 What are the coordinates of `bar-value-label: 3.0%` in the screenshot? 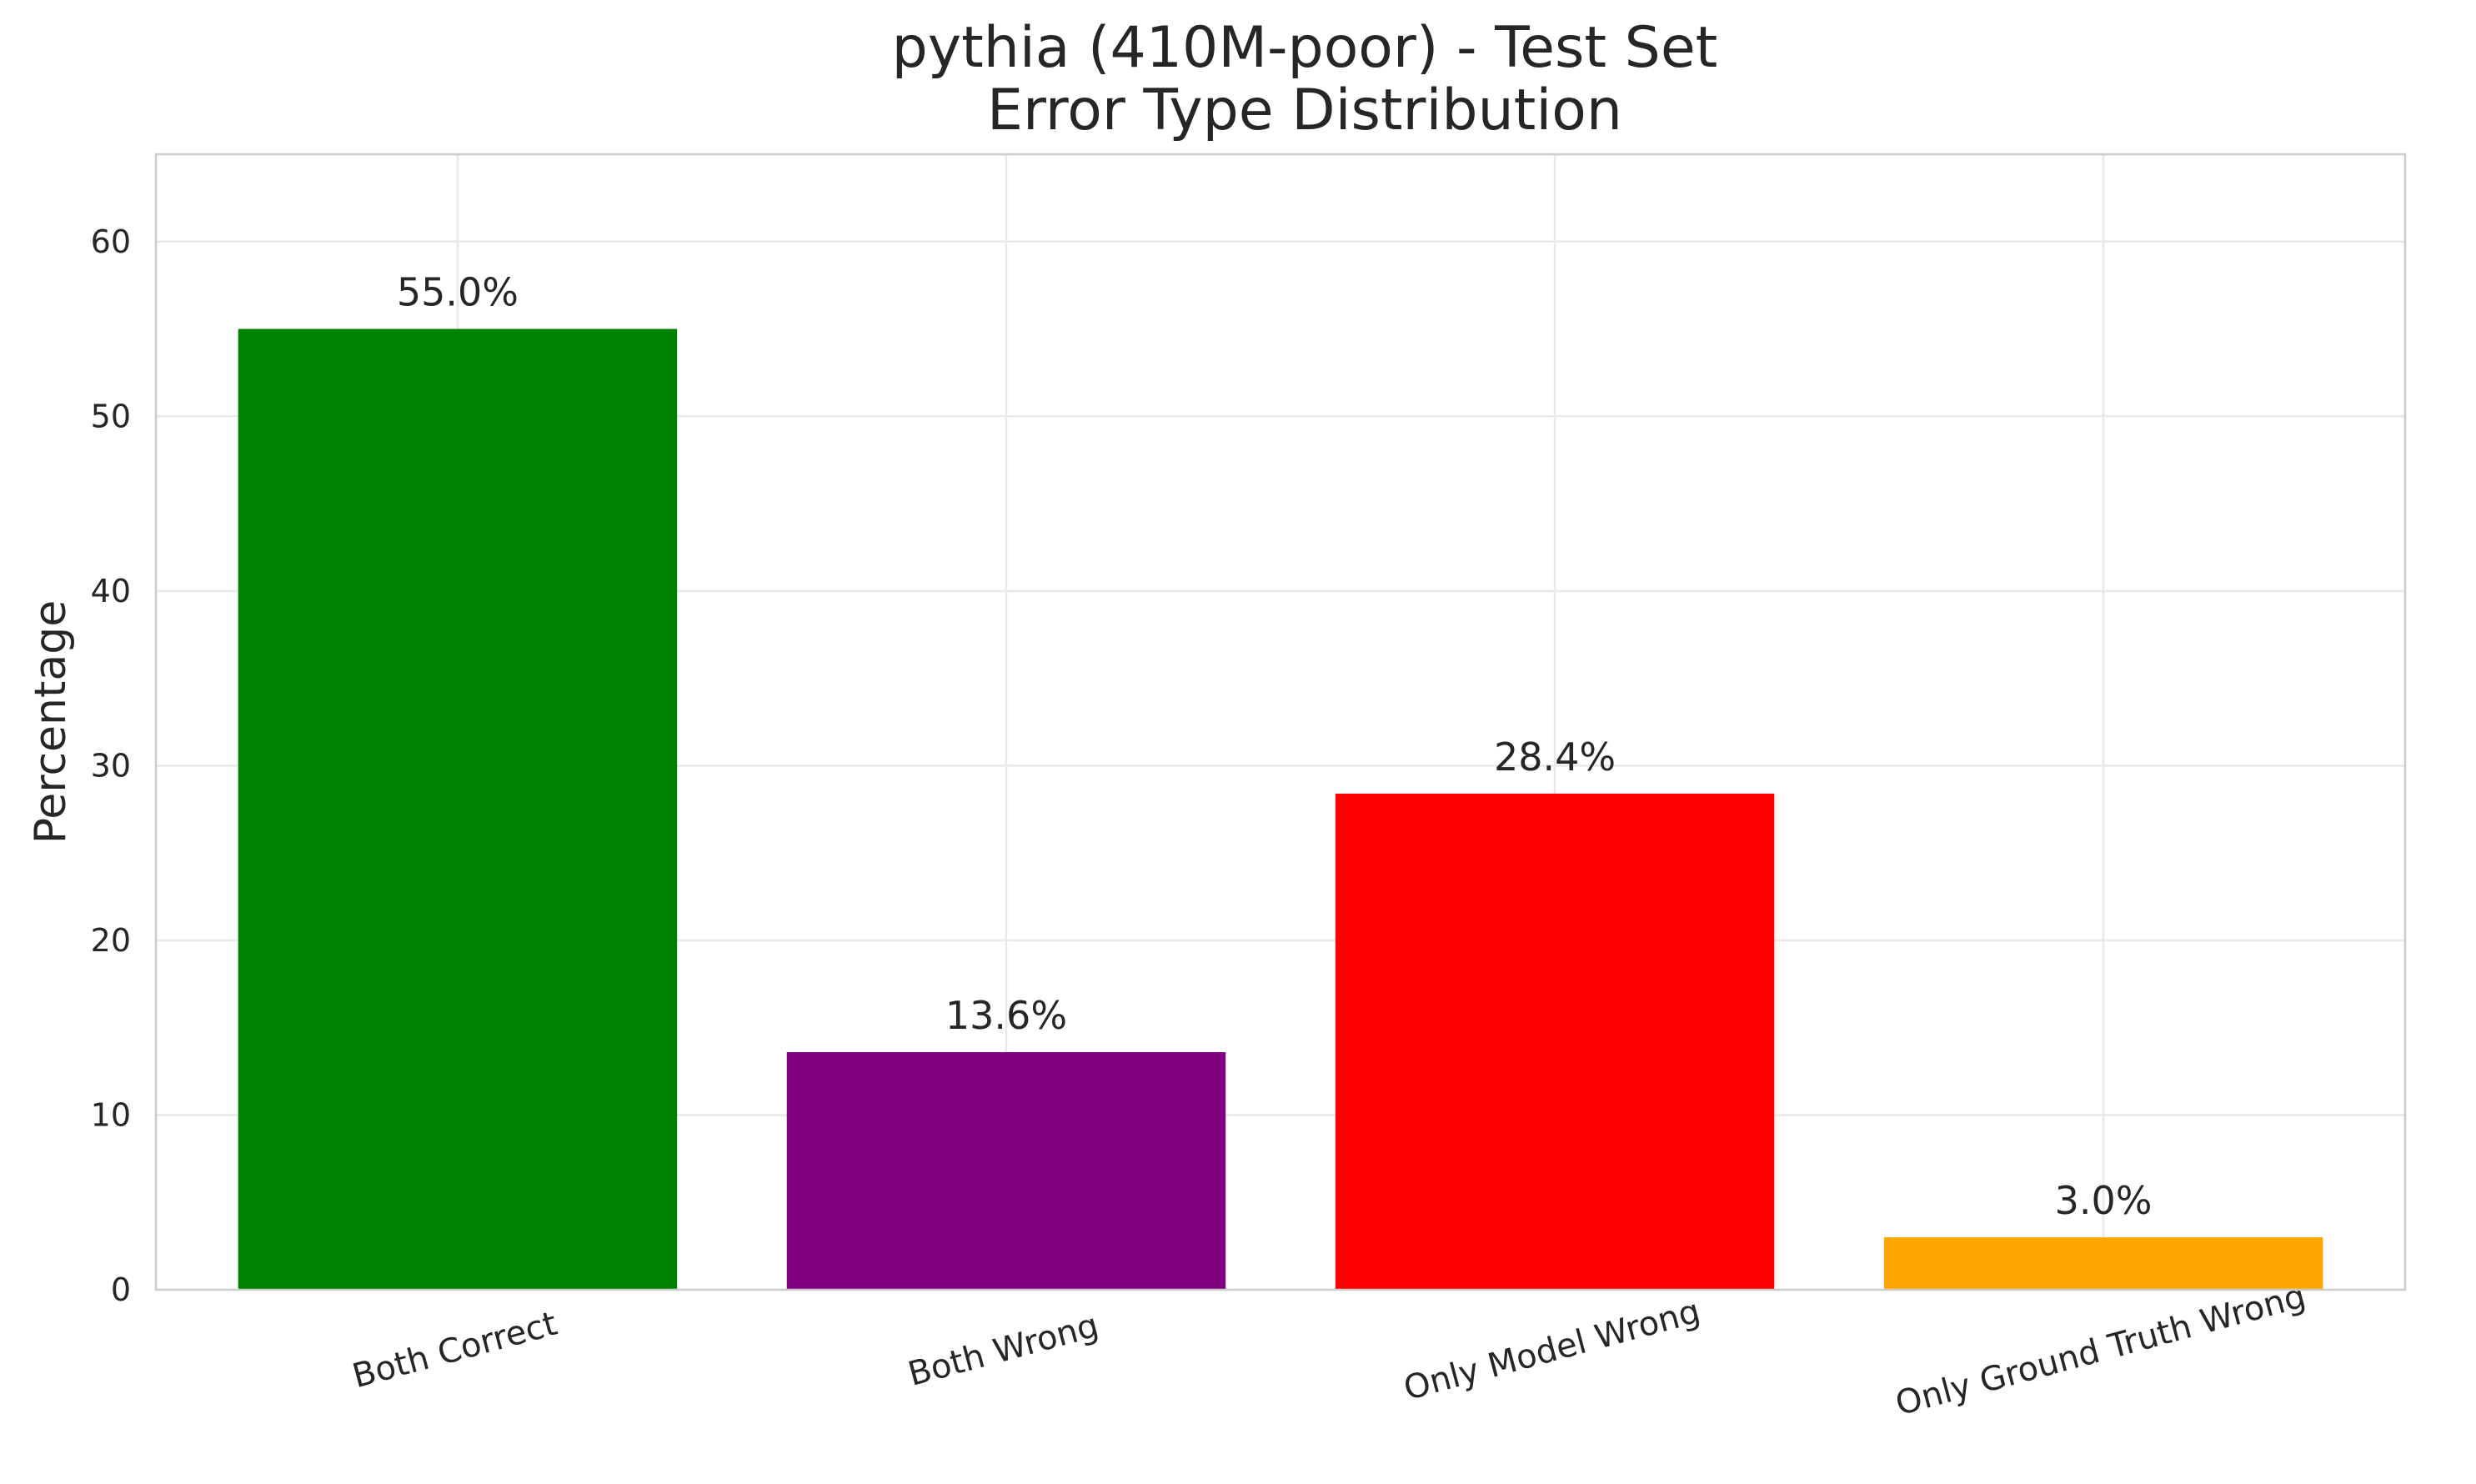 It's located at (2104, 1200).